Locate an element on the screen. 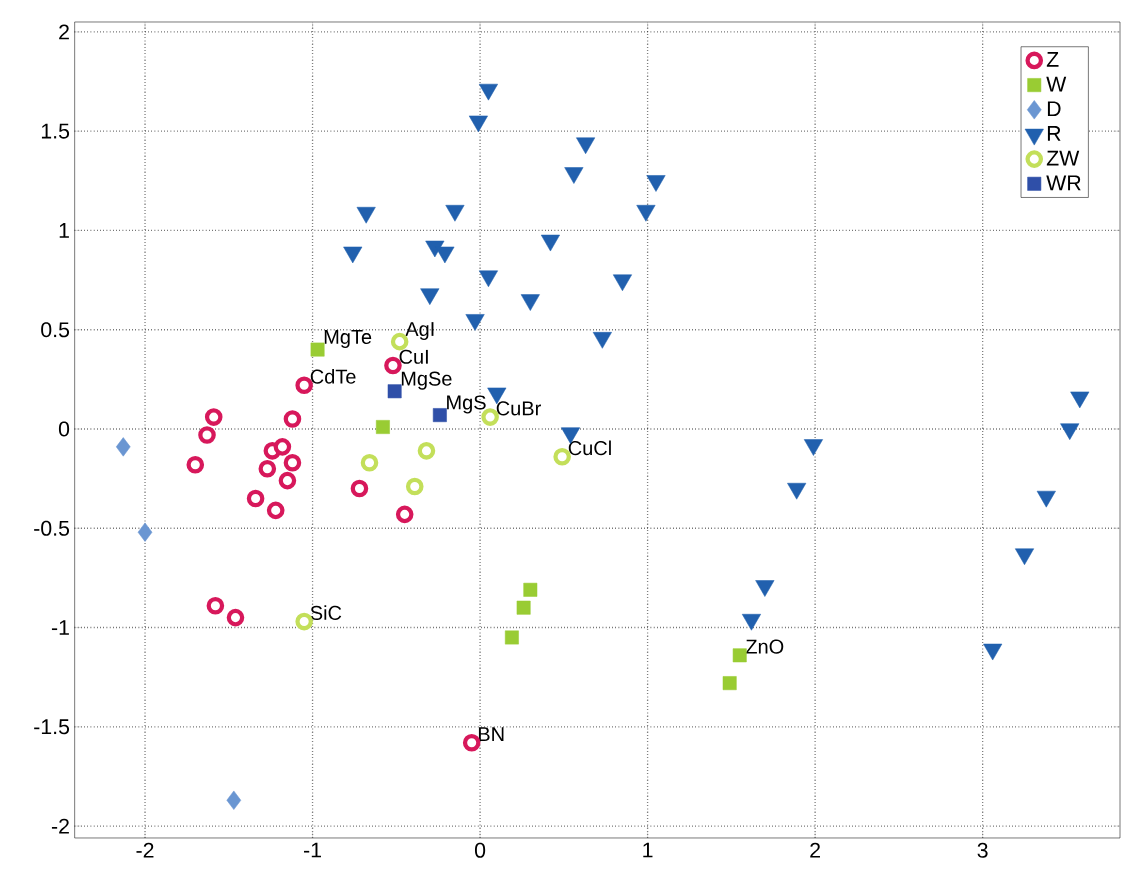 The width and height of the screenshot is (1125, 870). y-tick-label: -1.5 is located at coordinates (52, 727).